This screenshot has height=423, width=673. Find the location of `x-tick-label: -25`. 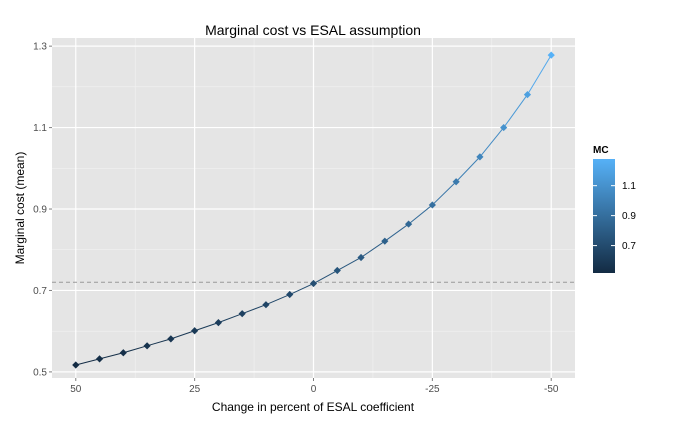

x-tick-label: -25 is located at coordinates (432, 389).